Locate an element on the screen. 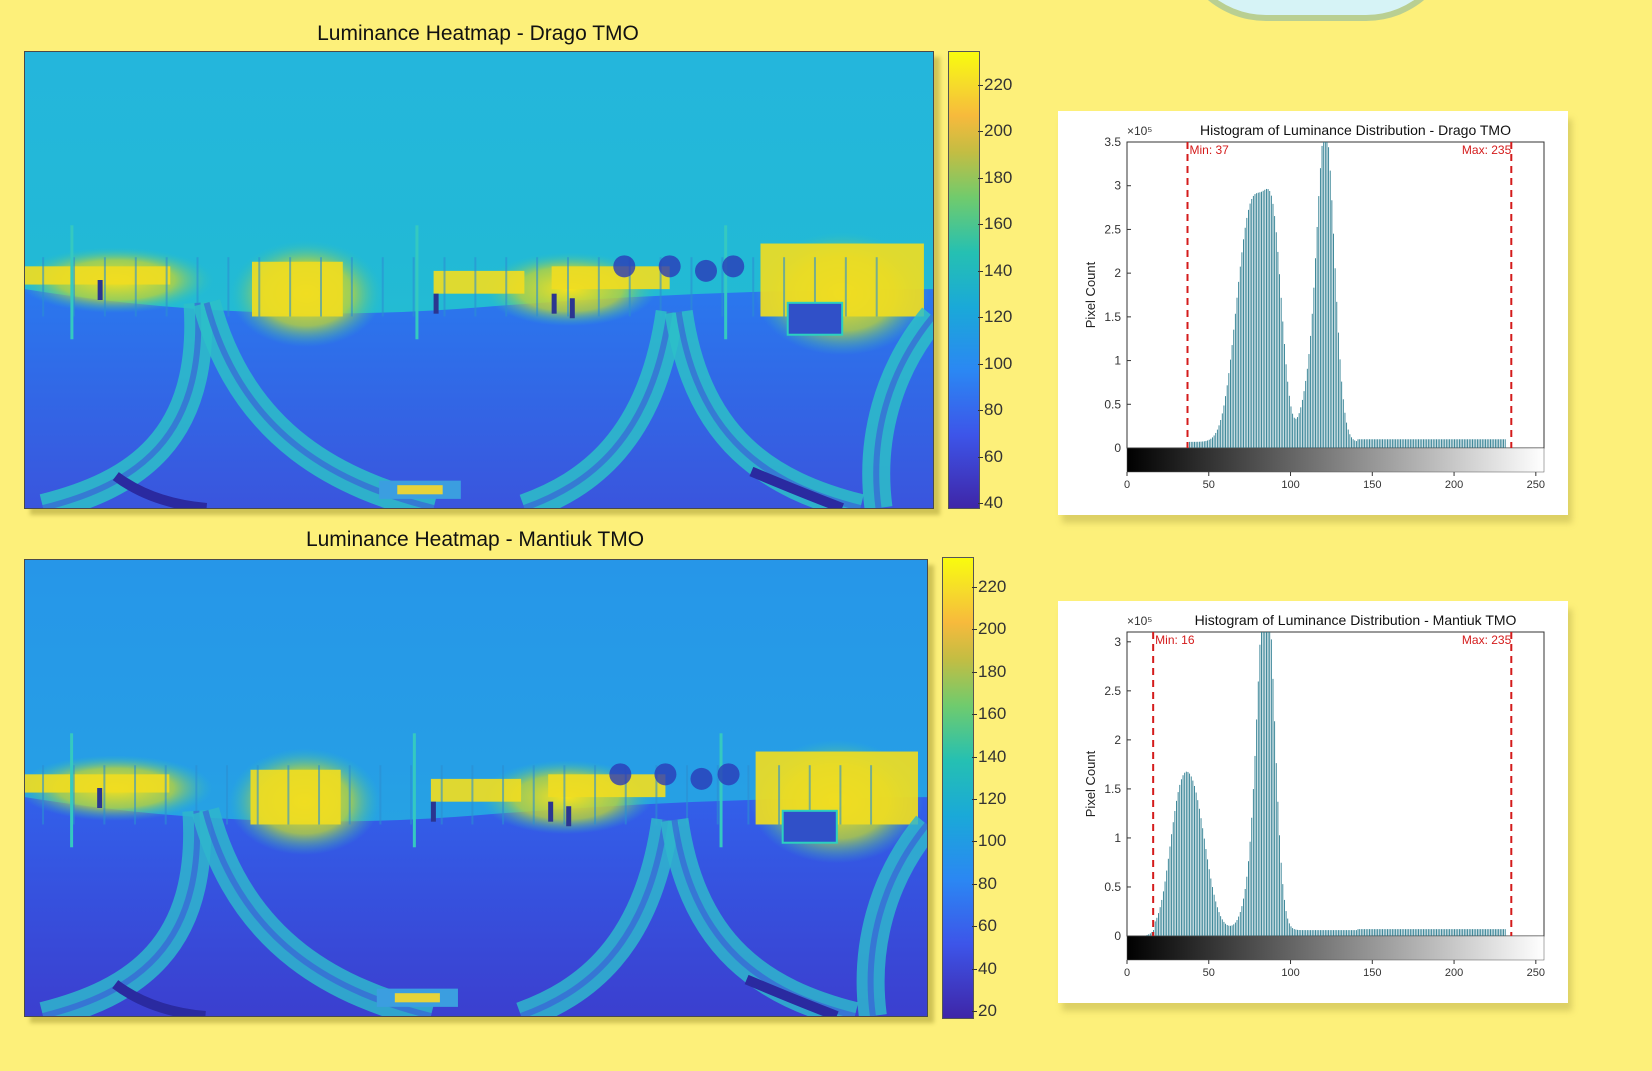 Image resolution: width=1652 pixels, height=1071 pixels. colorbar-tick-label: 60 is located at coordinates (993, 456).